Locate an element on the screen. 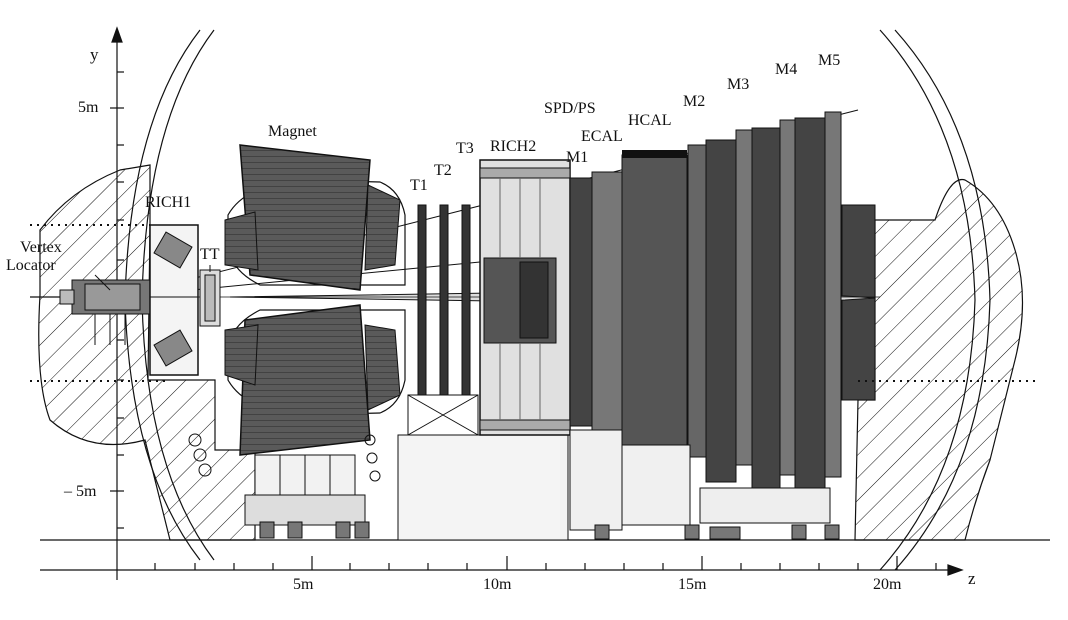 The width and height of the screenshot is (1068, 620). tt-station is located at coordinates (210, 298).